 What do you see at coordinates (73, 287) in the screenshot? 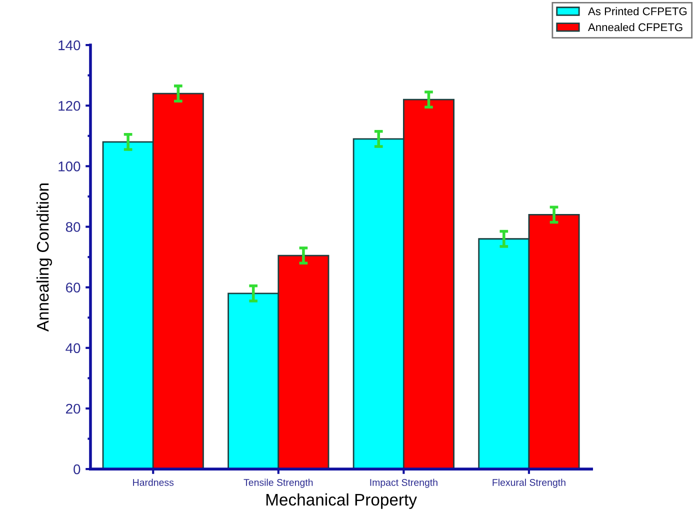
I see `y-tick-label: 60` at bounding box center [73, 287].